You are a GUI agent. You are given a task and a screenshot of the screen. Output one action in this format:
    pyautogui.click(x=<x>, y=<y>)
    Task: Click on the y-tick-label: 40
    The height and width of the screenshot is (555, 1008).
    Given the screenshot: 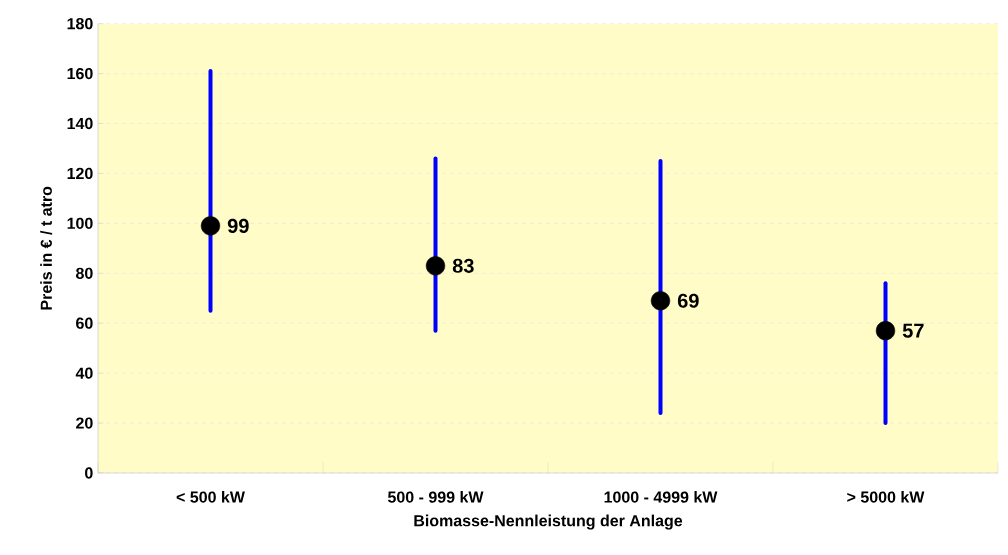 What is the action you would take?
    pyautogui.click(x=84, y=373)
    